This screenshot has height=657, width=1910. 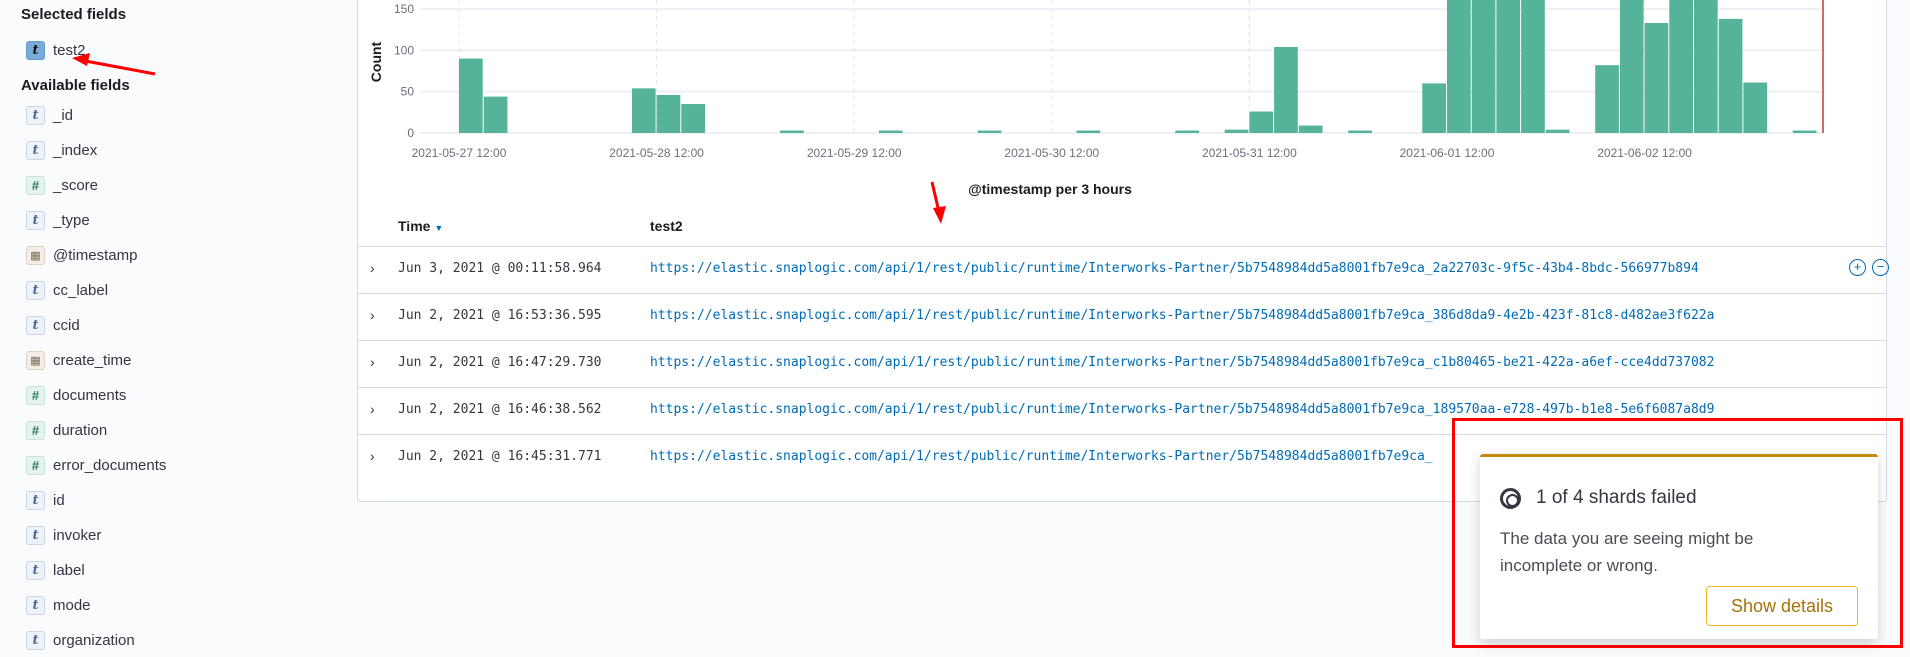 What do you see at coordinates (63, 535) in the screenshot?
I see `field-invoker: t invoker` at bounding box center [63, 535].